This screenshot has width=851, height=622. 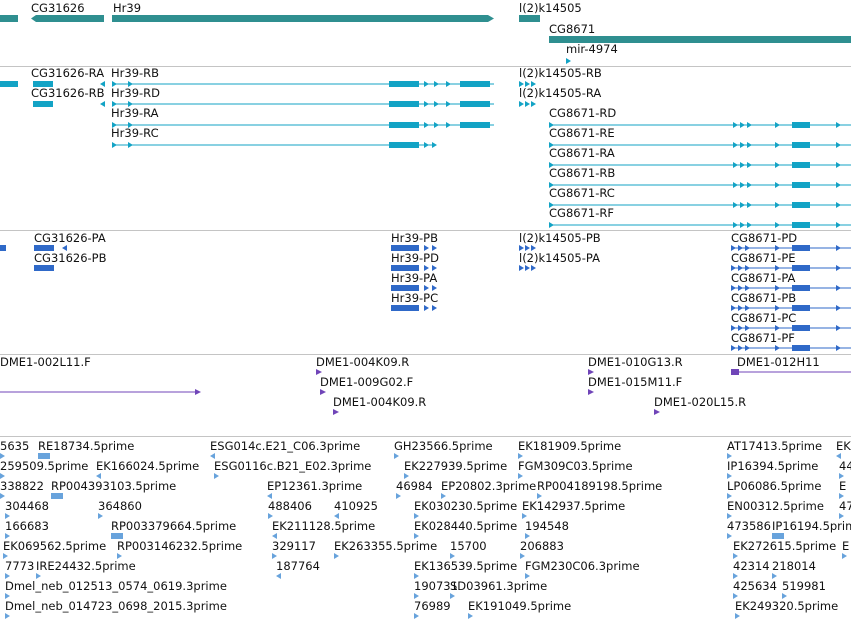 I want to click on transcript-label: Hr39-RD, so click(x=136, y=93).